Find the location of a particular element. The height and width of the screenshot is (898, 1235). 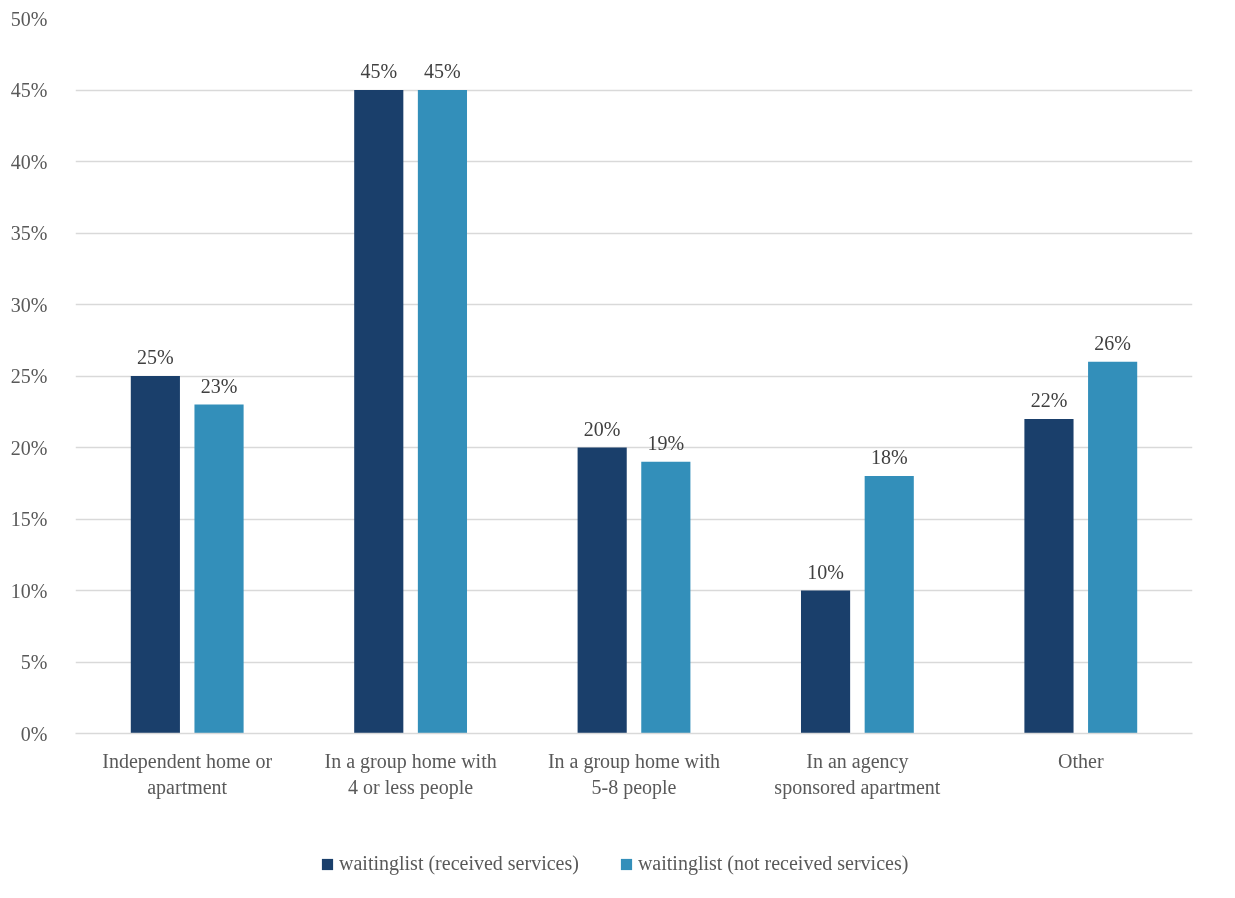

x-tick-label: Independent home or apartment is located at coordinates (187, 774).